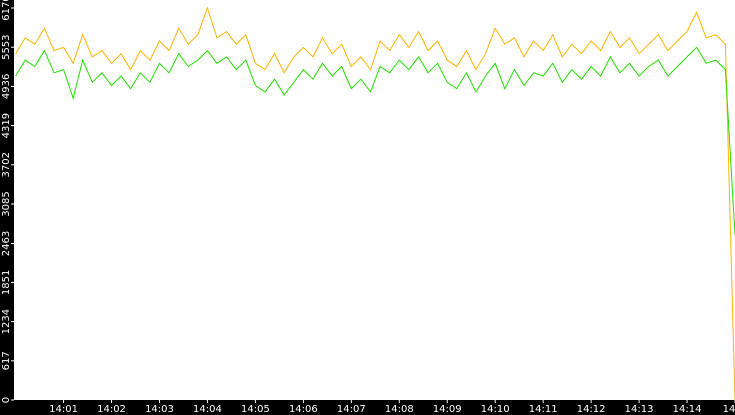 This screenshot has width=735, height=415. I want to click on x-tick-label: 14:08, so click(399, 409).